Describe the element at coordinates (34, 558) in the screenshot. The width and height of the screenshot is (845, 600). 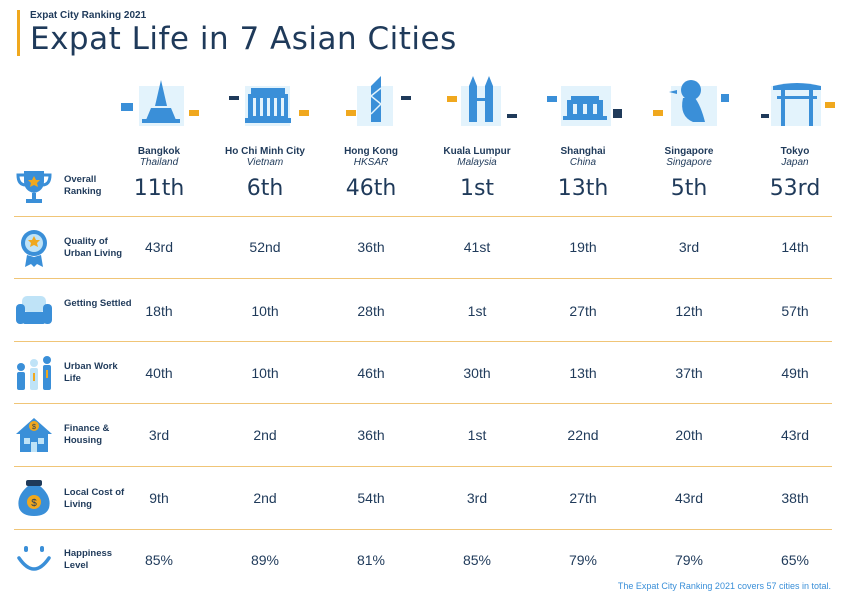
I see `smiley-icon` at that location.